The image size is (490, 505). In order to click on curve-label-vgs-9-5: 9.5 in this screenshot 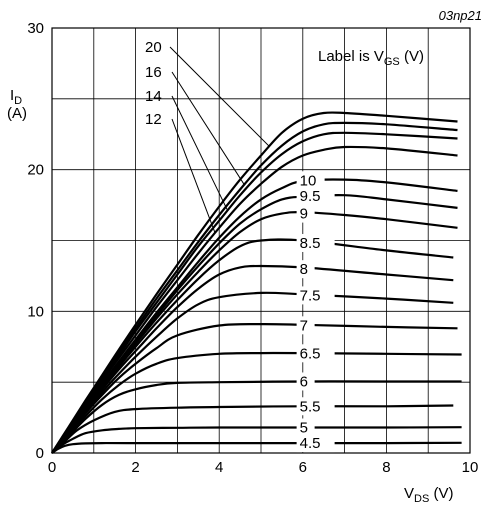, I will do `click(310, 196)`.